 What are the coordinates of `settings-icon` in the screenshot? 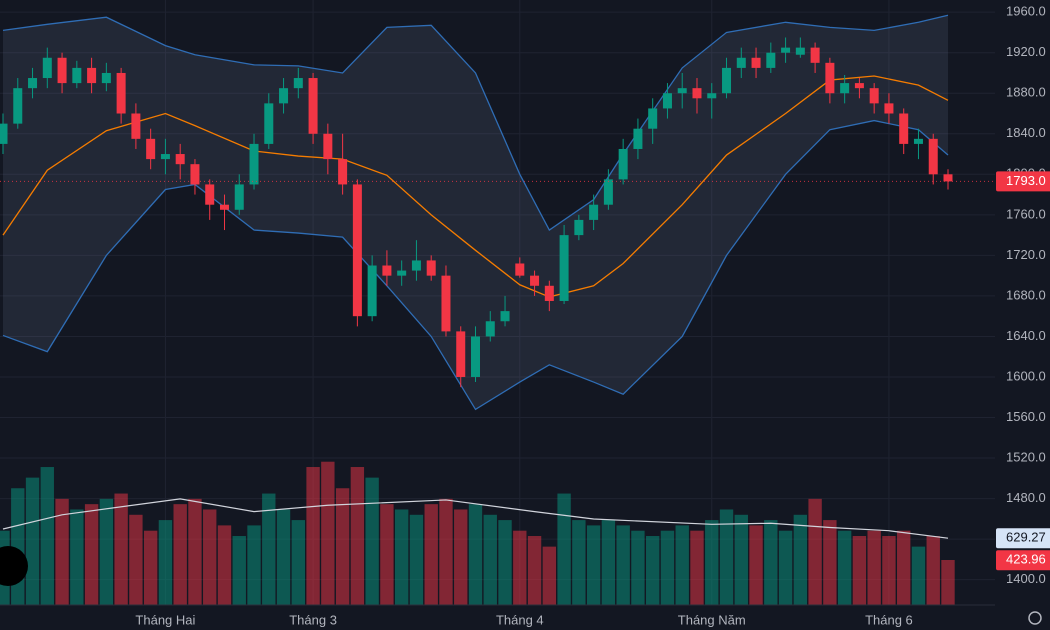 It's located at (1035, 618).